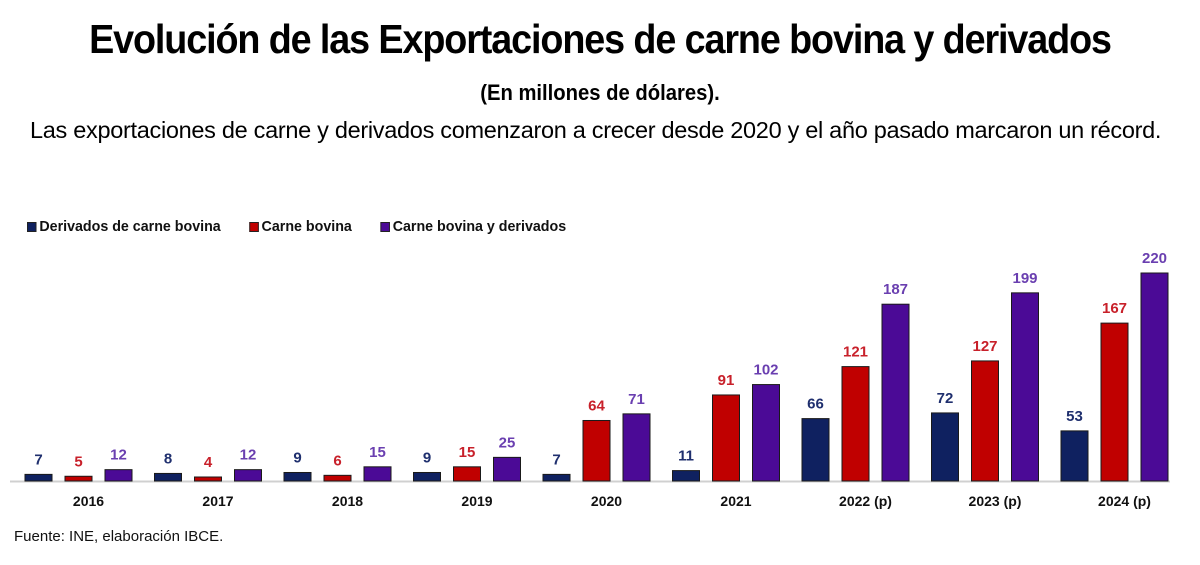 This screenshot has width=1200, height=565. I want to click on data-label: 102, so click(765, 370).